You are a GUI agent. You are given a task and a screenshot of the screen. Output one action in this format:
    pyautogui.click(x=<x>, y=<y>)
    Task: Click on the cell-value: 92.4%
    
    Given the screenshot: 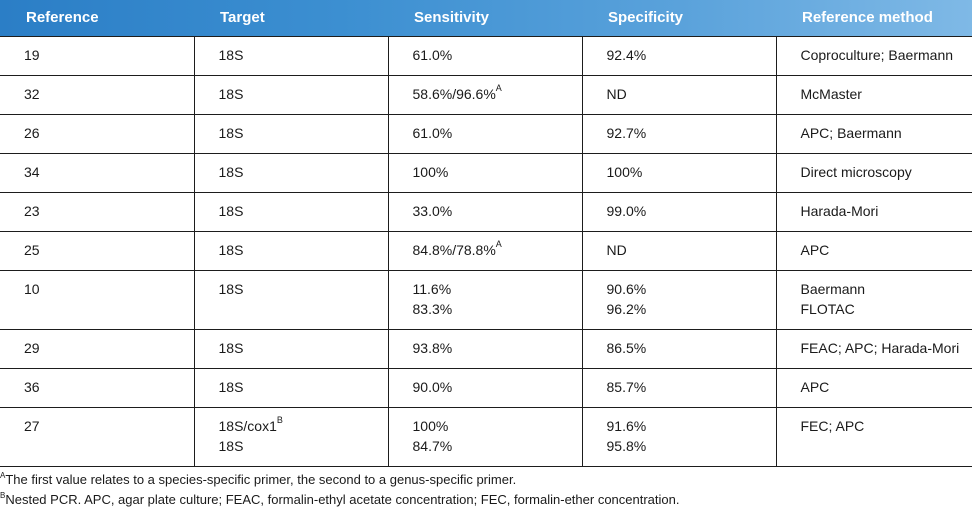 What is the action you would take?
    pyautogui.click(x=626, y=54)
    